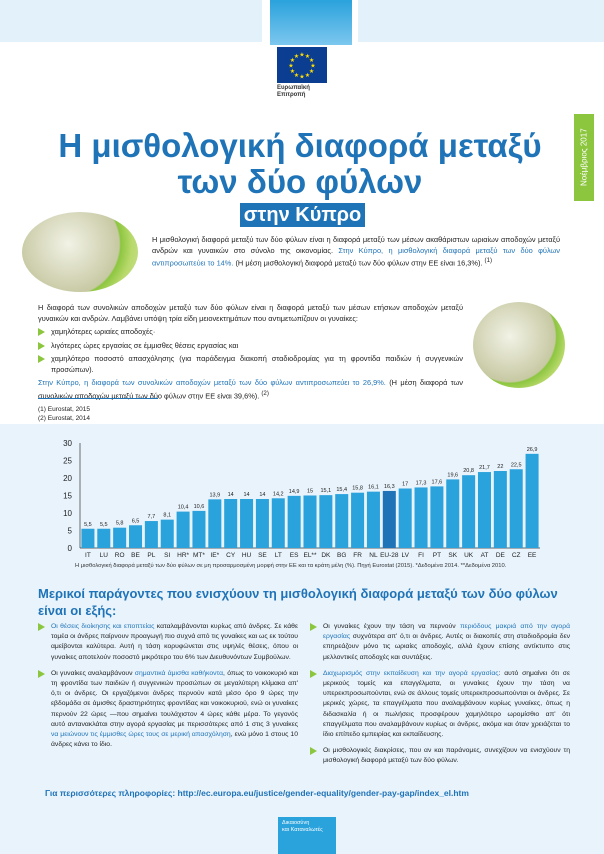  Describe the element at coordinates (358, 520) in the screenshot. I see `bar-FR` at that location.